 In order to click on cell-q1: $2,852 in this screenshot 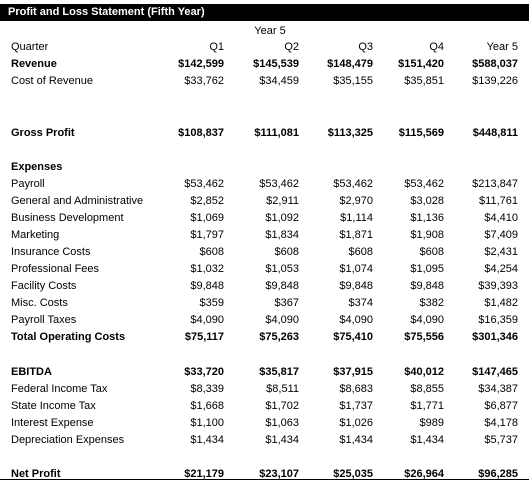, I will do `click(207, 201)`.